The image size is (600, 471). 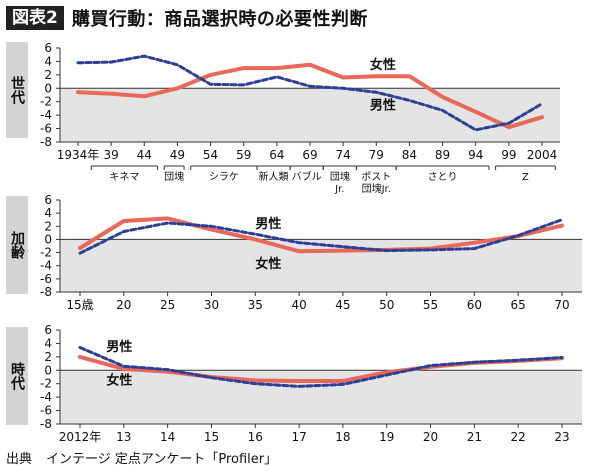 I want to click on x-tick-label: 35, so click(x=255, y=305).